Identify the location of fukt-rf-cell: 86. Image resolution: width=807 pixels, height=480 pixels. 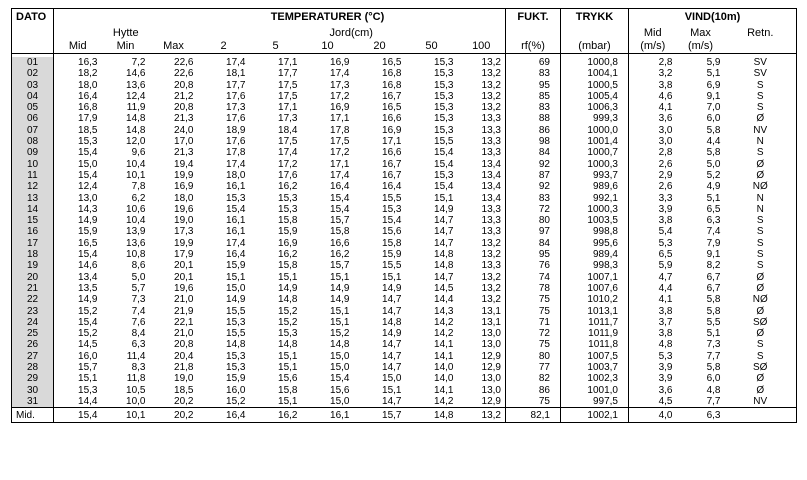
(533, 390).